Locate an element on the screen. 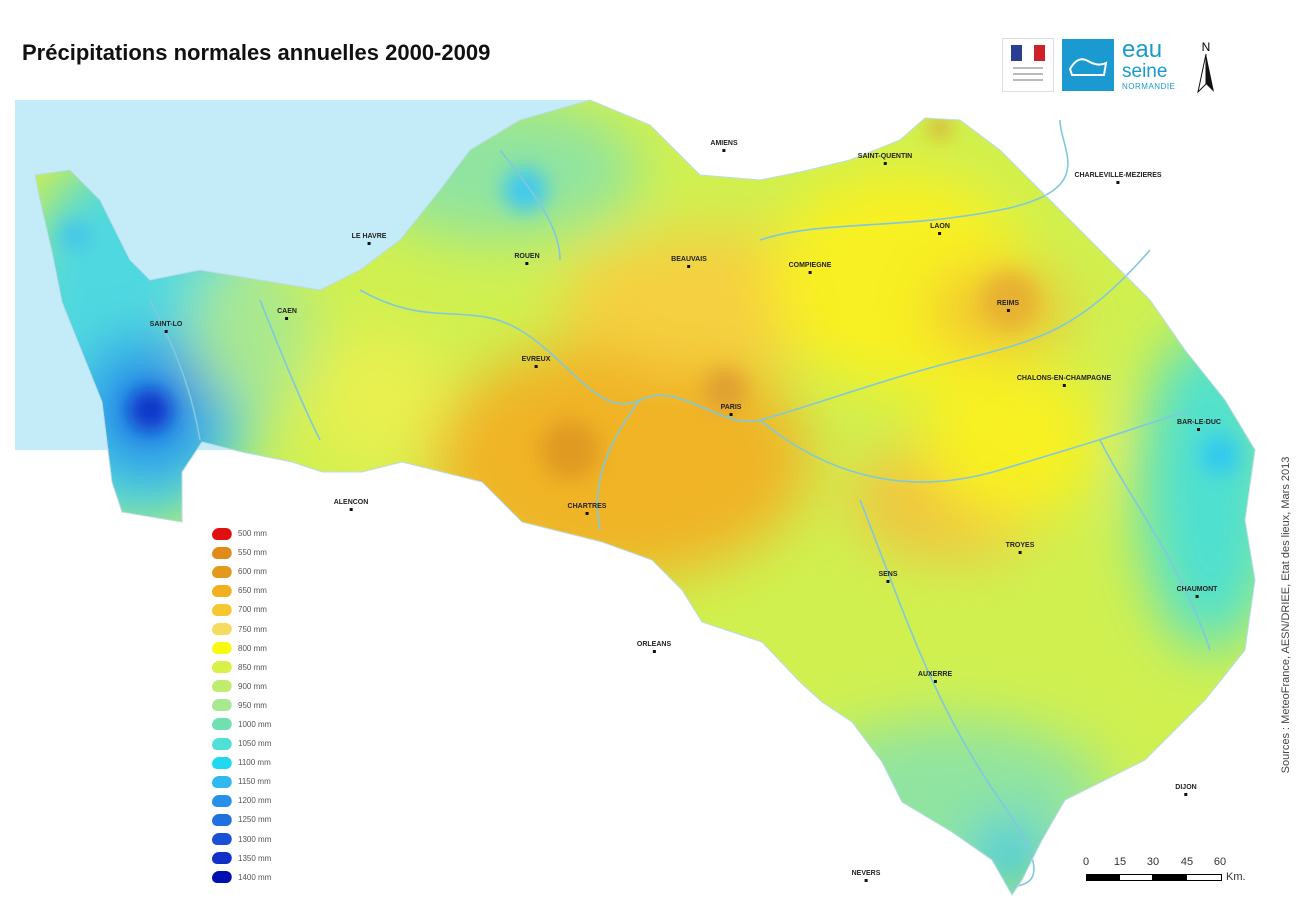  legend-label: 1250 mm is located at coordinates (255, 820).